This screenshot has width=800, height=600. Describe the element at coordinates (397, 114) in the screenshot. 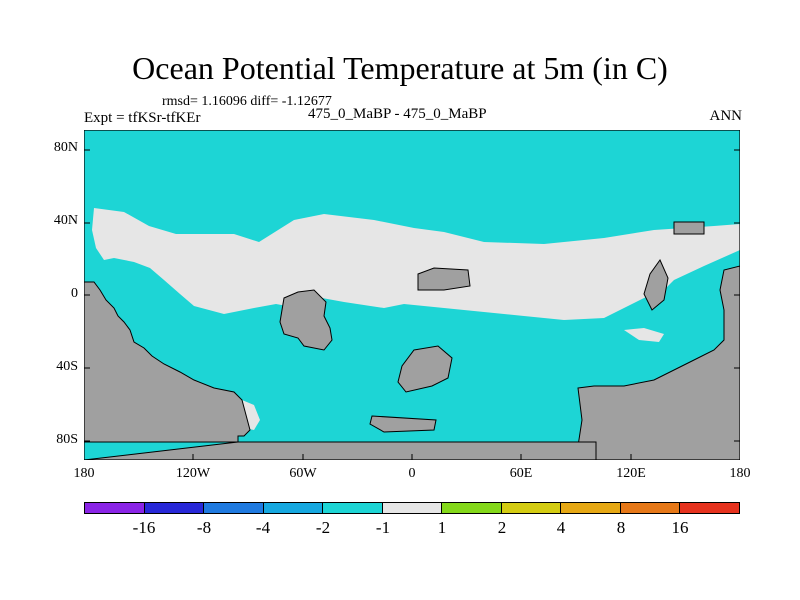

I see `case-label: 475_0_MaBP - 475_0_MaBP` at that location.